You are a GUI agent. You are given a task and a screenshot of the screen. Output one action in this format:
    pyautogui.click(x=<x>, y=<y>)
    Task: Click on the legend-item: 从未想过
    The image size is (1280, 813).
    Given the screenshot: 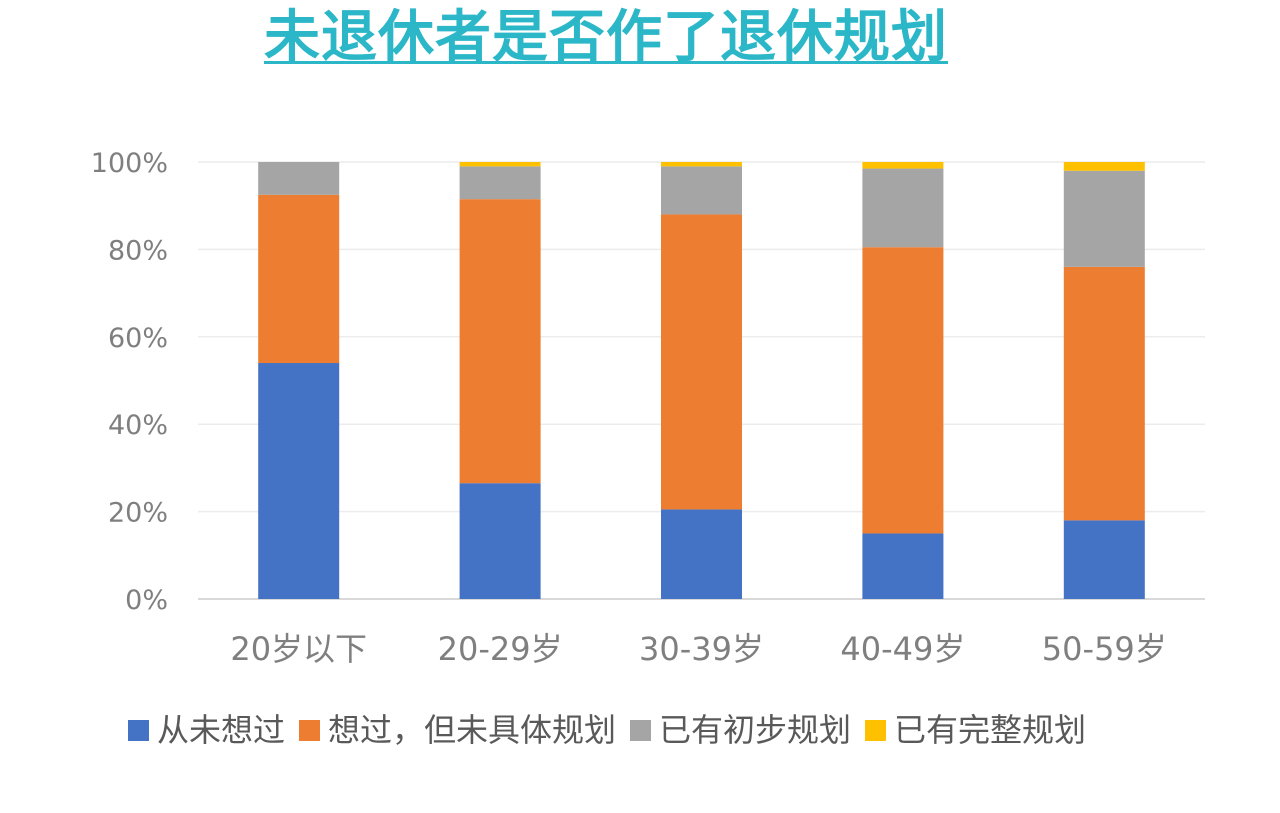 What is the action you would take?
    pyautogui.click(x=206, y=730)
    